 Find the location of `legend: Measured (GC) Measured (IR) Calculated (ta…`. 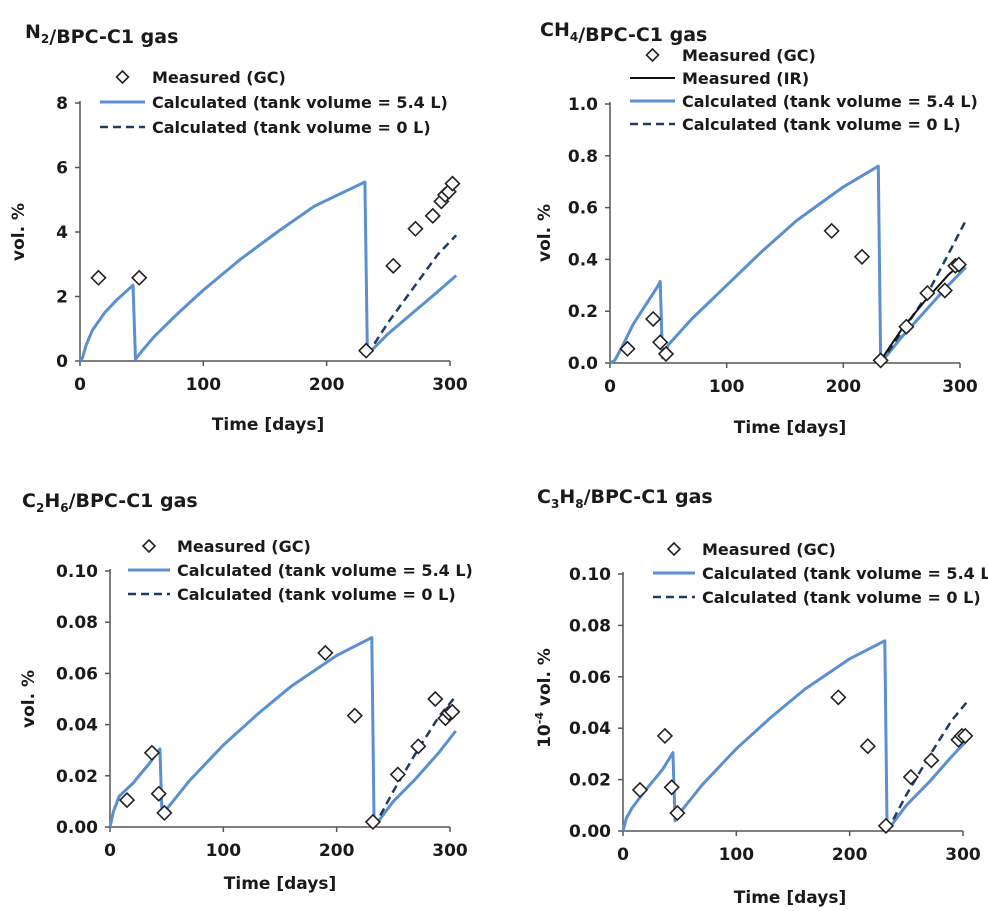

legend: Measured (GC) Measured (IR) Calculated (ta… is located at coordinates (804, 90).